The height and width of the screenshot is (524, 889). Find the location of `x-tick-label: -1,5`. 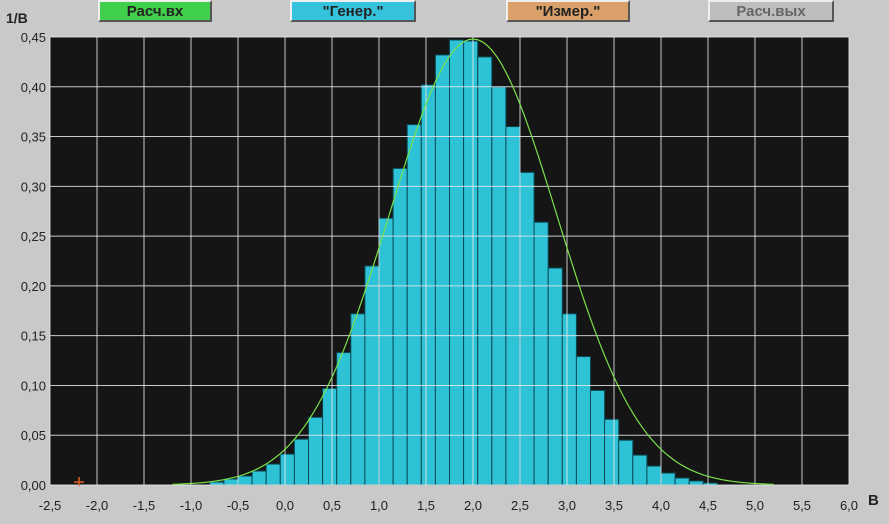

x-tick-label: -1,5 is located at coordinates (144, 505).